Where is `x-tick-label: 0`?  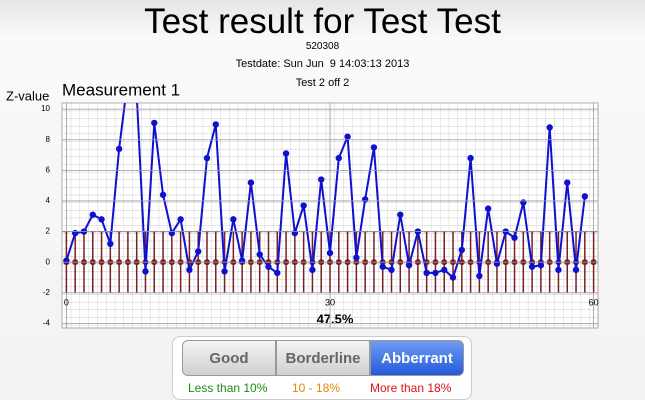 x-tick-label: 0 is located at coordinates (66, 302).